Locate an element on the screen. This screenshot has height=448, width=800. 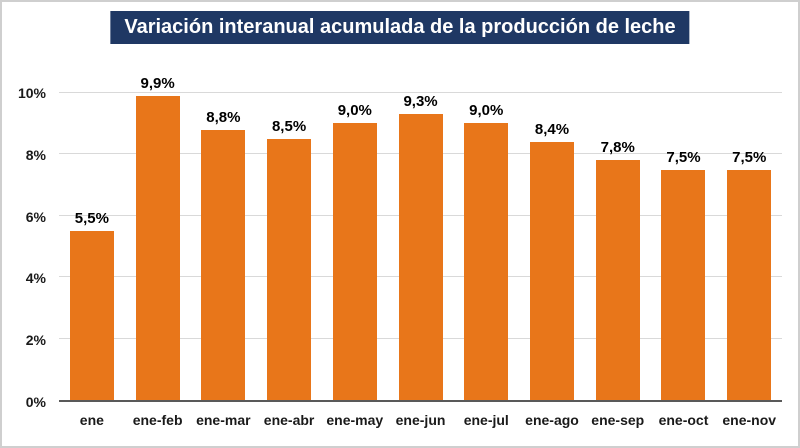
x-tick-label: ene-abr is located at coordinates (289, 420).